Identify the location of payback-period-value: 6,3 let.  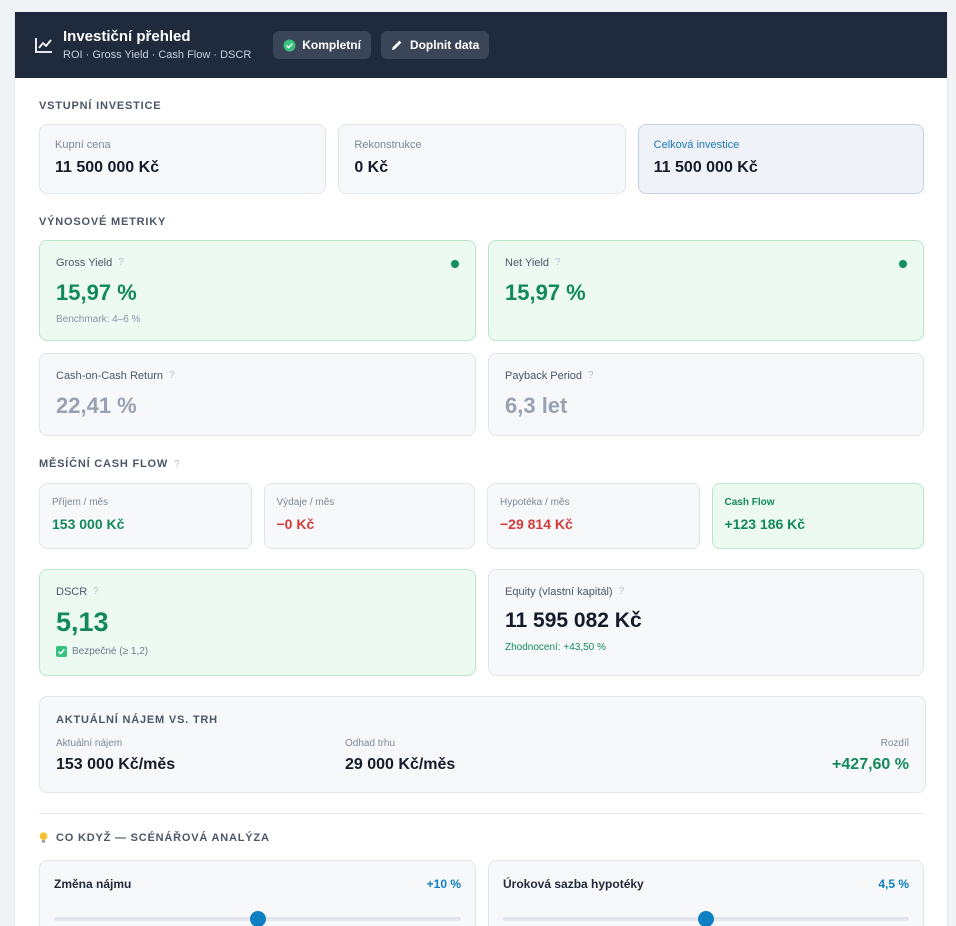
(536, 405).